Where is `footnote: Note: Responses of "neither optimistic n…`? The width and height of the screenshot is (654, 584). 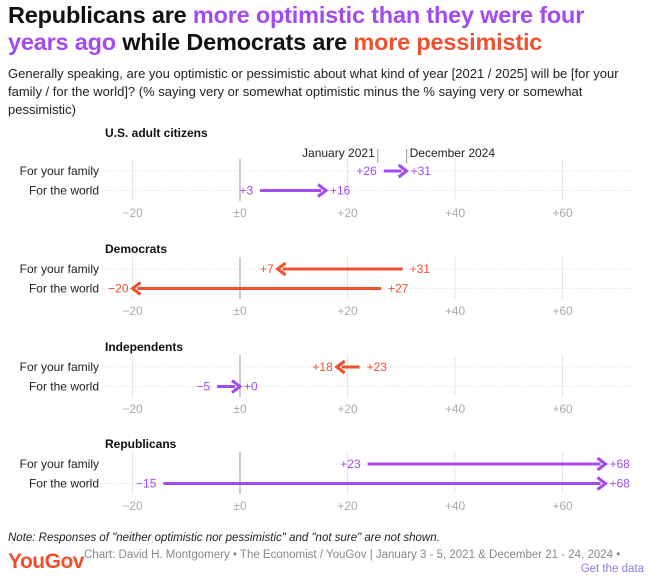 footnote: Note: Responses of "neither optimistic n… is located at coordinates (224, 538).